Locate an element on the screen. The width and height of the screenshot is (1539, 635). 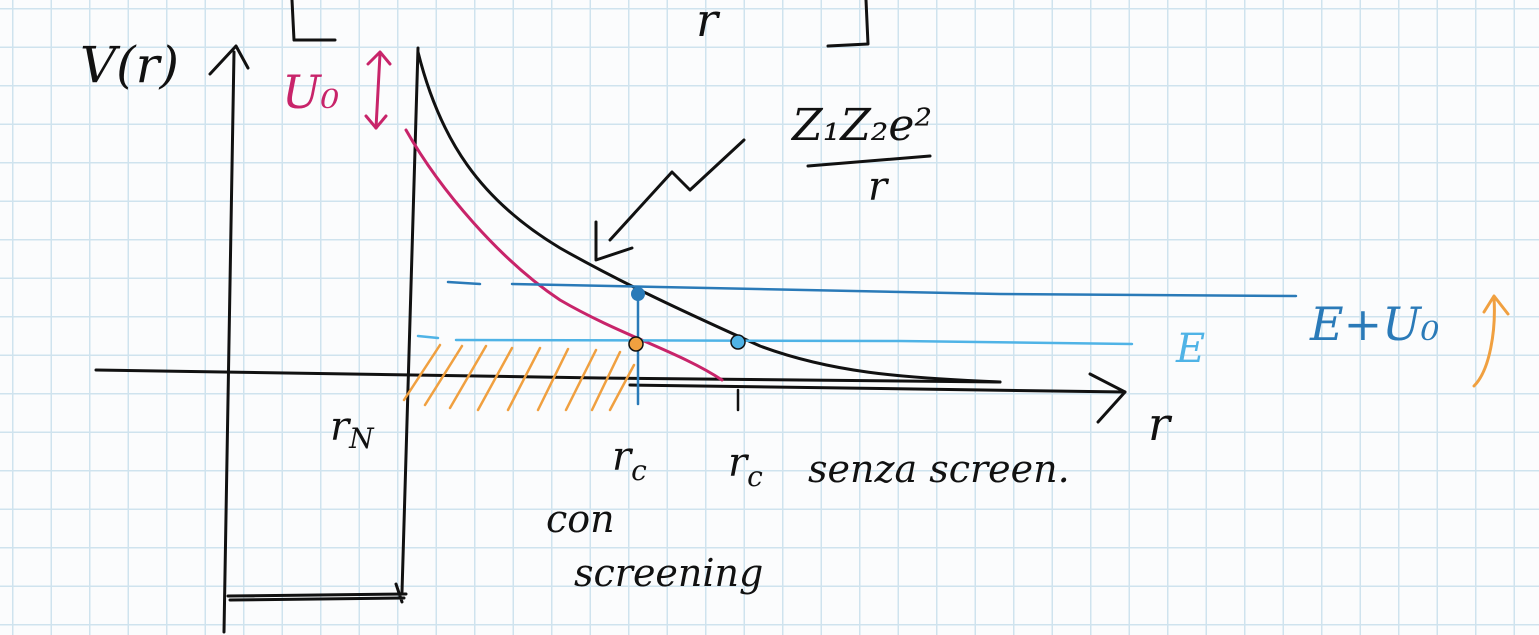
u0-double-arrow is located at coordinates (378, 90).